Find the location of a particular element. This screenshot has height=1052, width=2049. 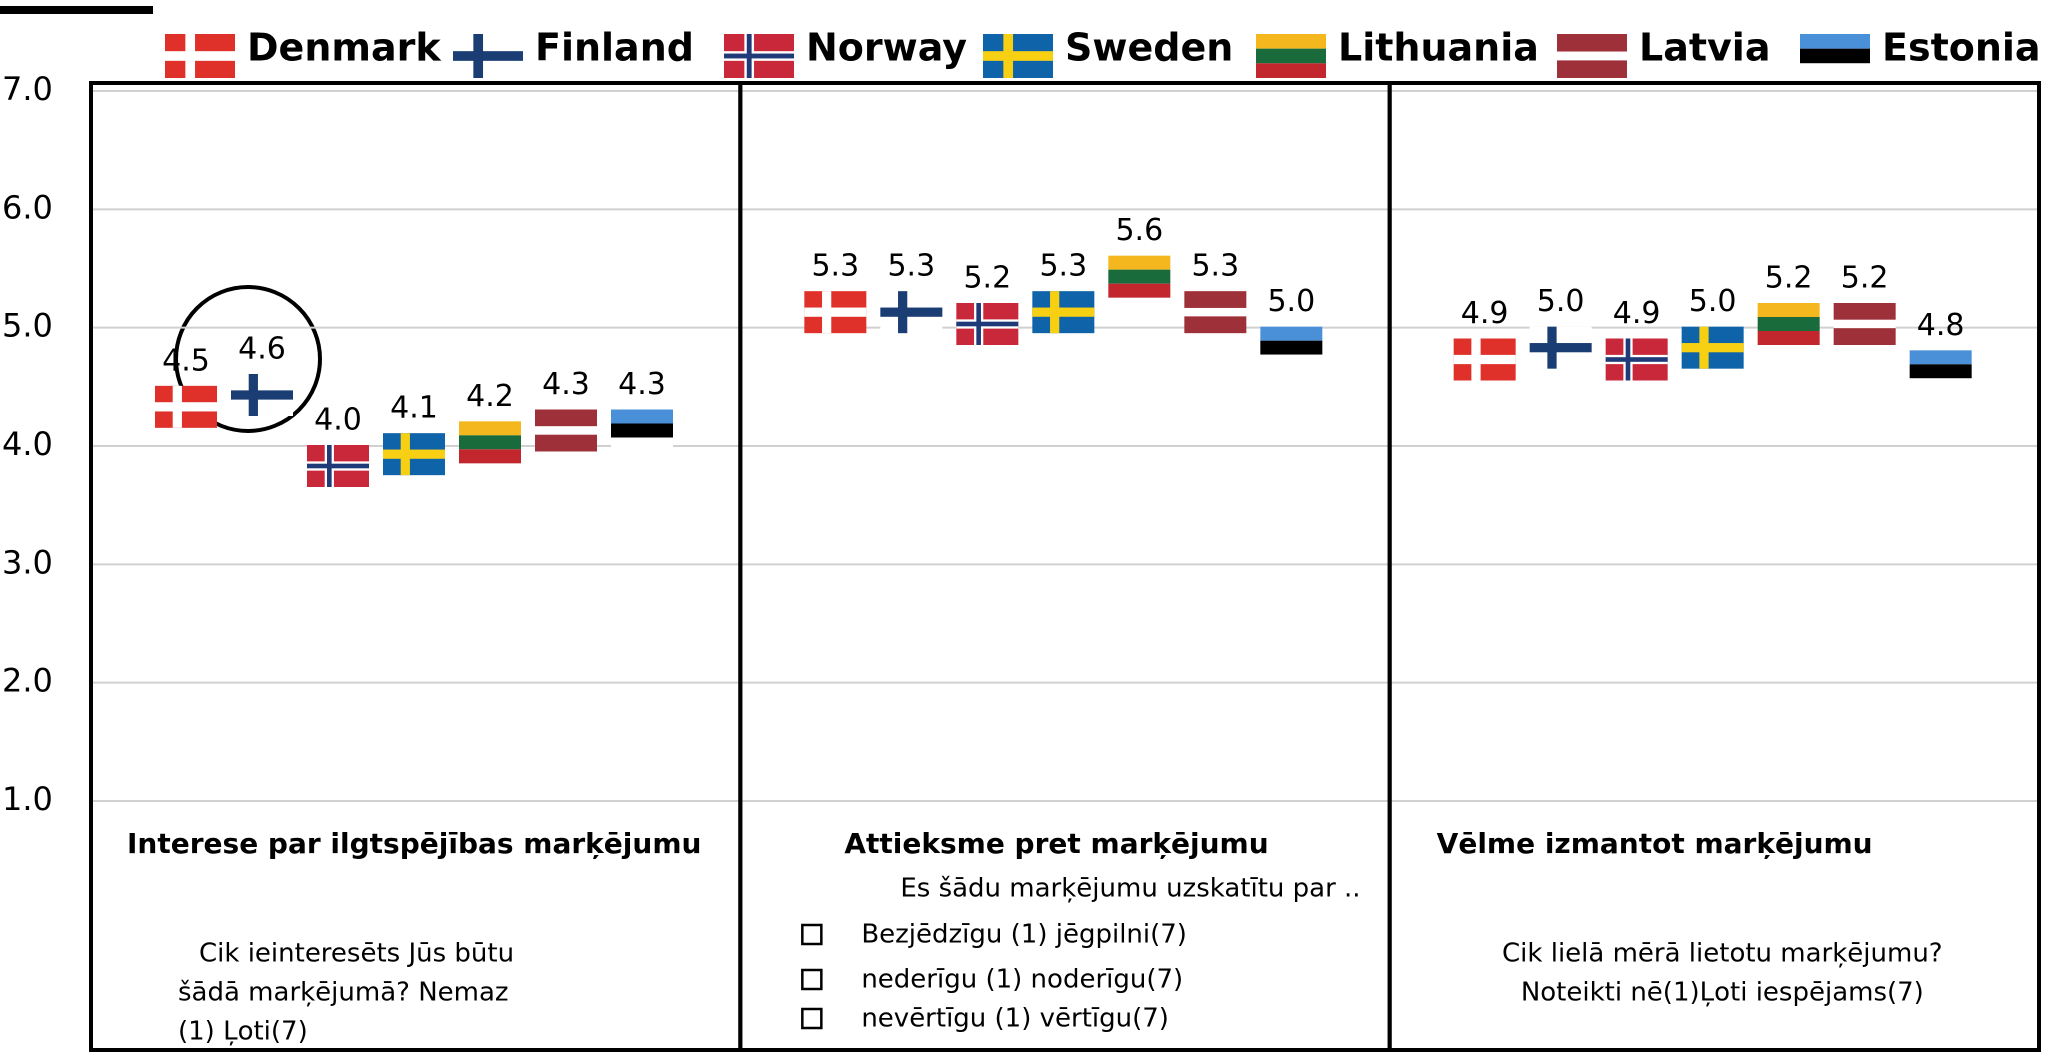

legend-item: Lithuania is located at coordinates (1397, 52).